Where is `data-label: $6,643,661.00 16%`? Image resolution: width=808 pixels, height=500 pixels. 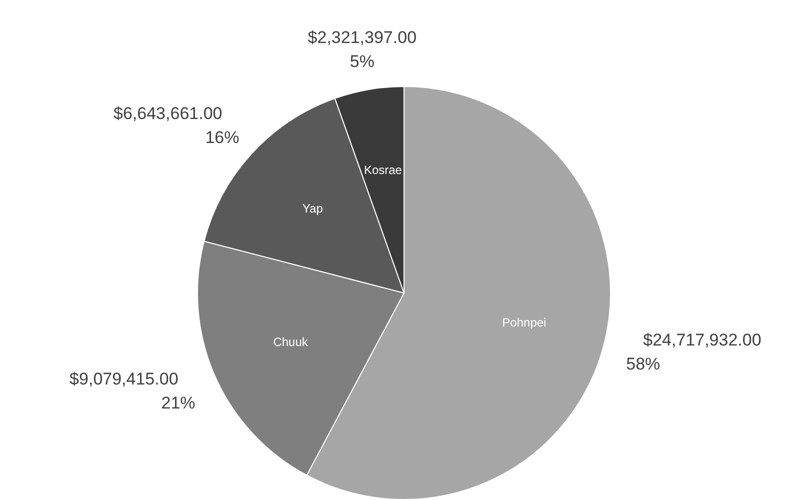 data-label: $6,643,661.00 16% is located at coordinates (177, 126).